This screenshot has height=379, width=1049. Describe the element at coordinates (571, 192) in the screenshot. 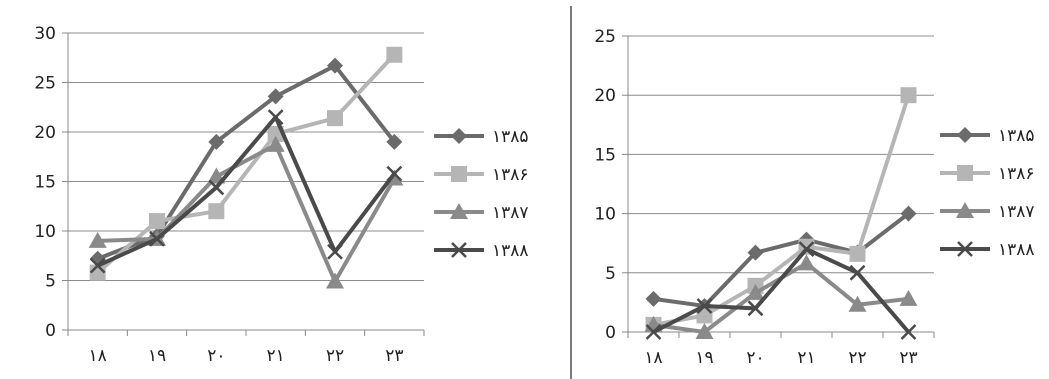

I see `panel-divider` at that location.